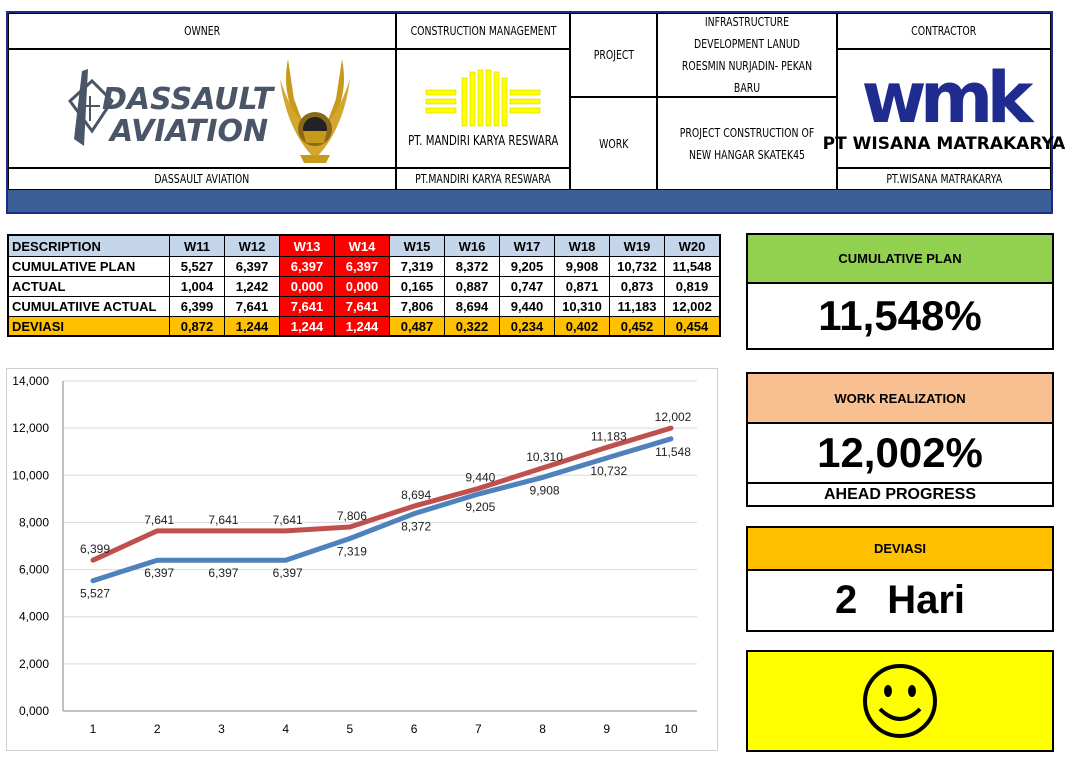 This screenshot has height=762, width=1065. I want to click on y-tick-label: 12,000, so click(30, 428).